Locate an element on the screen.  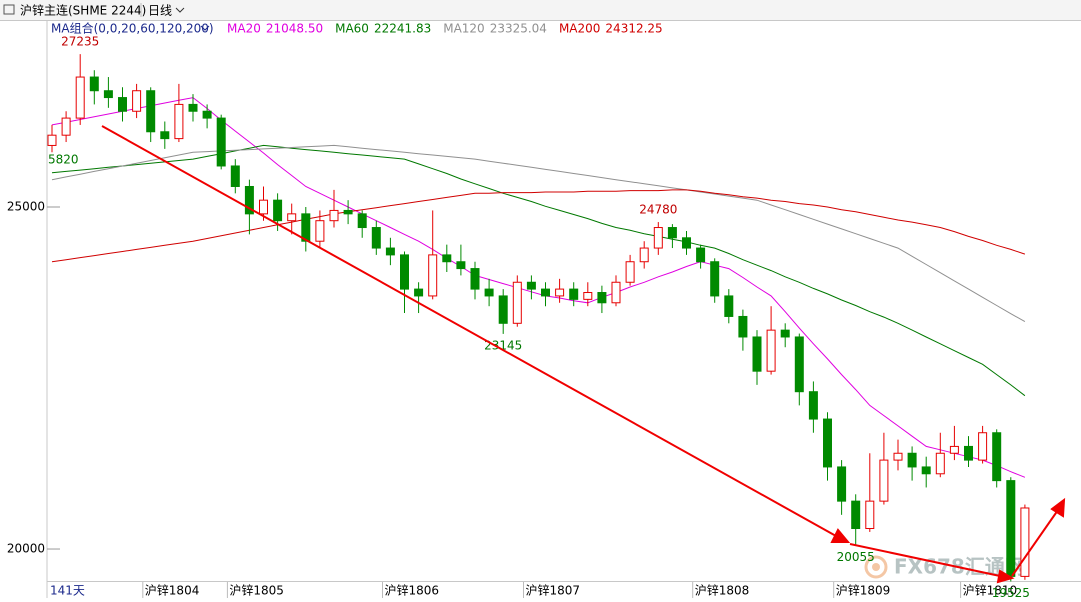
period-selector: 日线 is located at coordinates (160, 11).